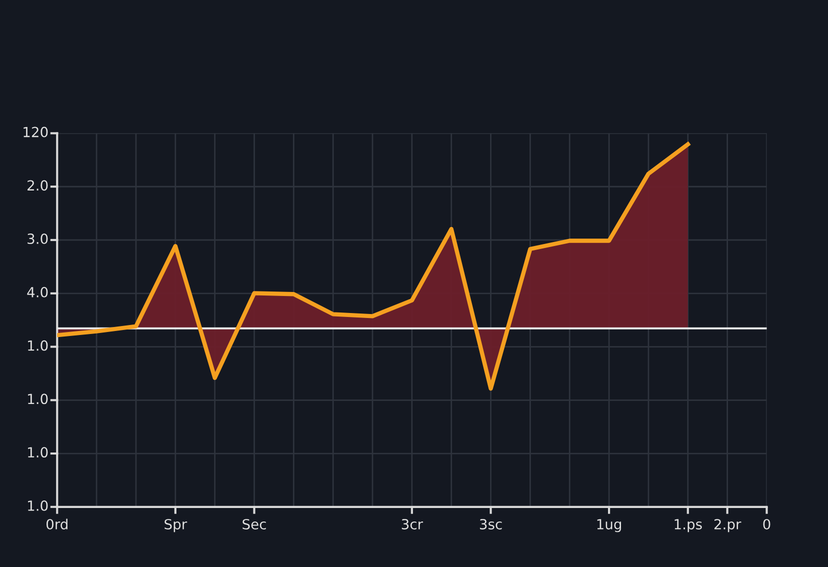  Describe the element at coordinates (36, 132) in the screenshot. I see `text: 120` at that location.